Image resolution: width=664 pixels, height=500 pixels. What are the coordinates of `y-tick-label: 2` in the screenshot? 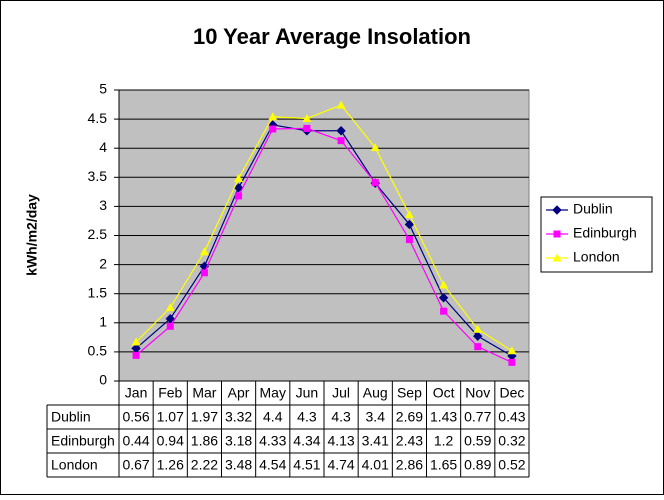 It's located at (103, 263).